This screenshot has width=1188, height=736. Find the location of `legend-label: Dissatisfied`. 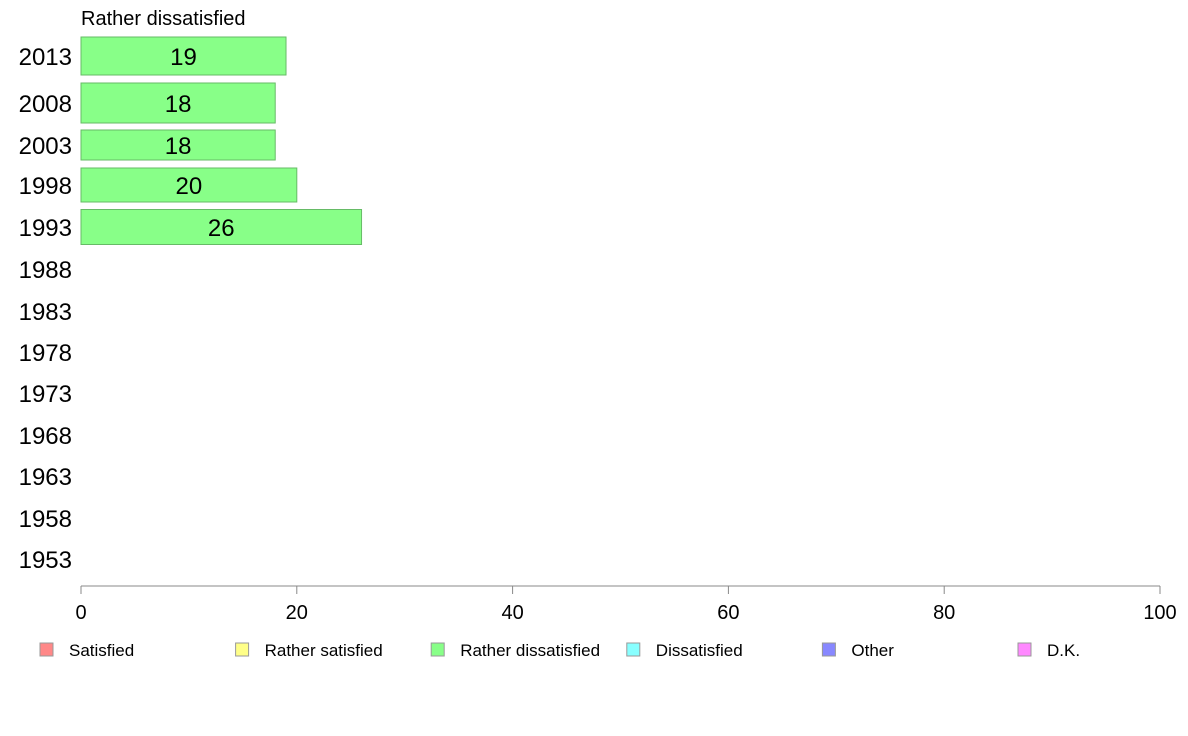

legend-label: Dissatisfied is located at coordinates (699, 650).